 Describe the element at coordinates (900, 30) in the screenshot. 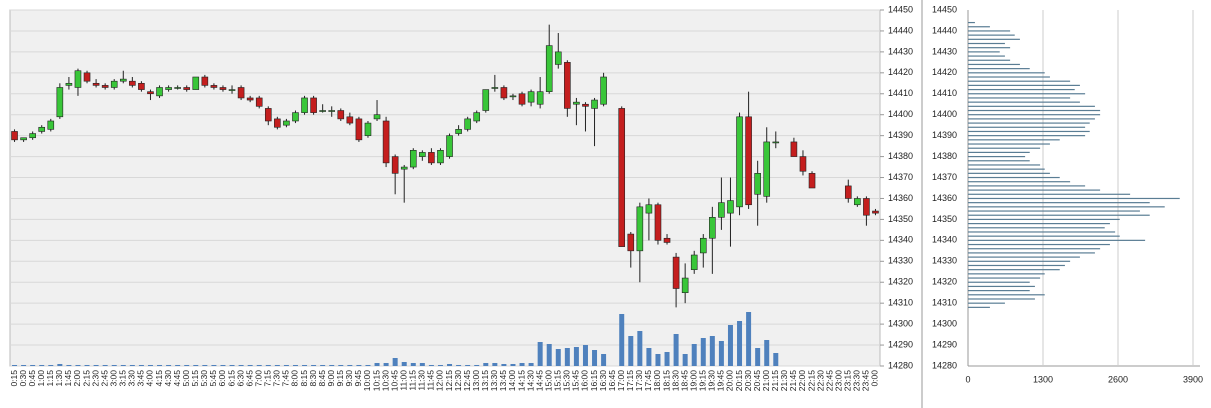

I see `y-tick-label: 14440` at that location.